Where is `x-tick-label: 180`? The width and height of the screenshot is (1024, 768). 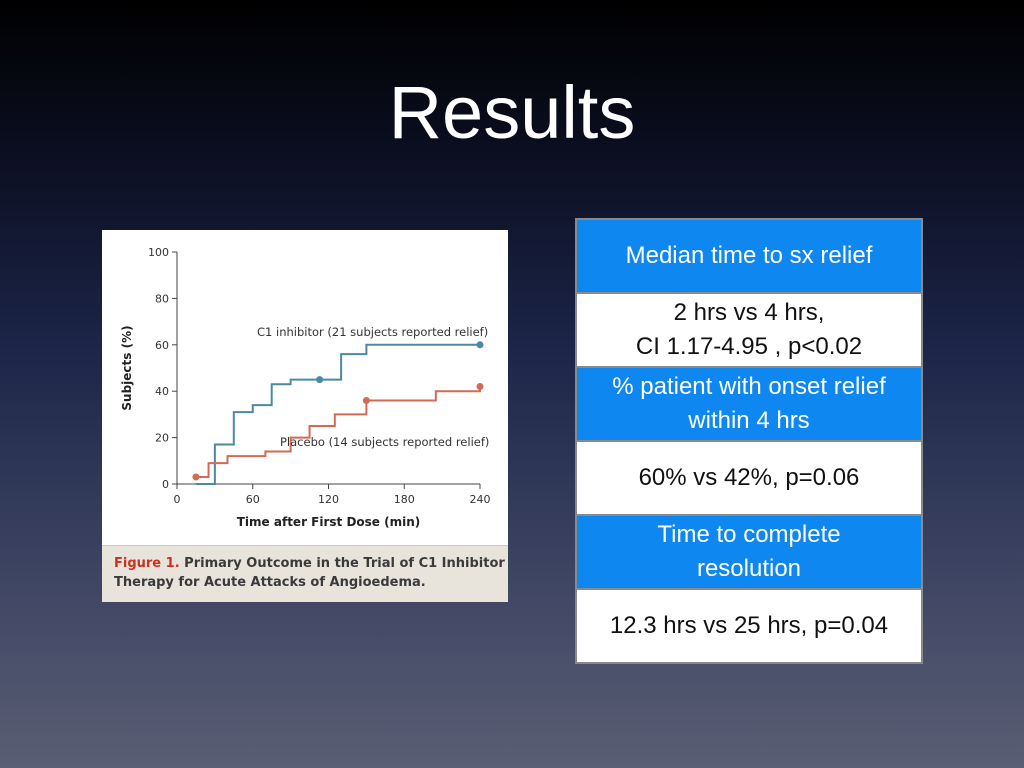
x-tick-label: 180 is located at coordinates (404, 499).